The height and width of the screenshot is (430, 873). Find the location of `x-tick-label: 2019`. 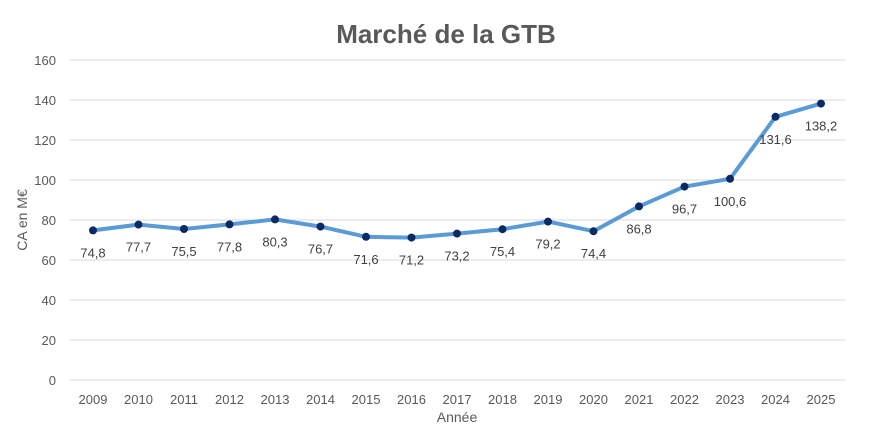

x-tick-label: 2019 is located at coordinates (548, 399).